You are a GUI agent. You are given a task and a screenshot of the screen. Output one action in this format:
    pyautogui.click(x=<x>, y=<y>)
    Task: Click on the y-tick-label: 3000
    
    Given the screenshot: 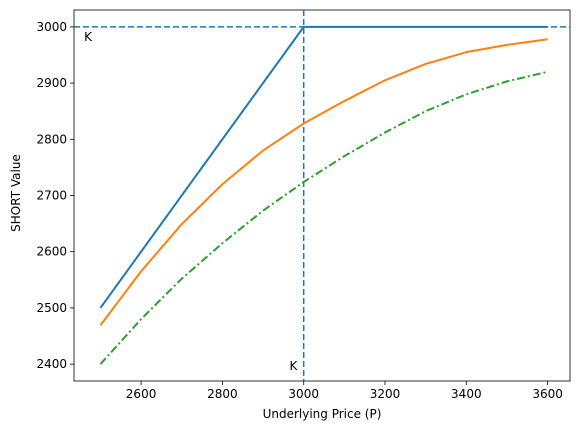 What is the action you would take?
    pyautogui.click(x=51, y=27)
    